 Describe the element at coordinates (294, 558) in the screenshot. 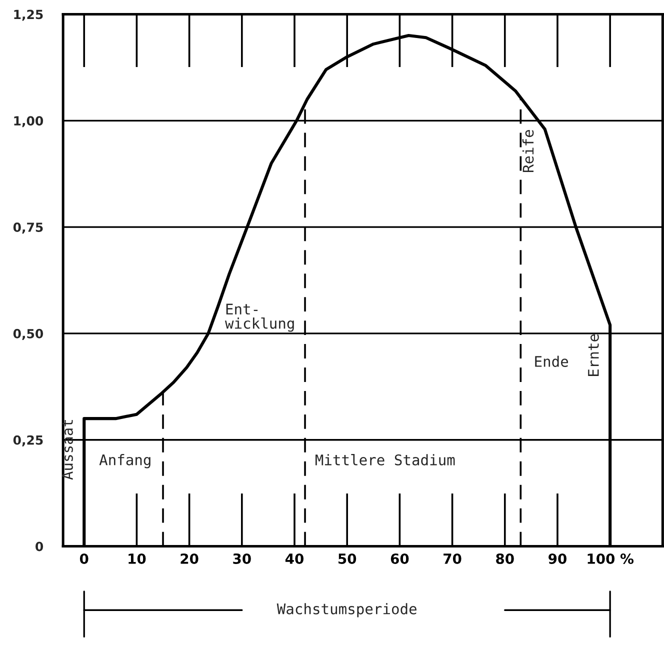

I see `x-tick-label: 40` at that location.